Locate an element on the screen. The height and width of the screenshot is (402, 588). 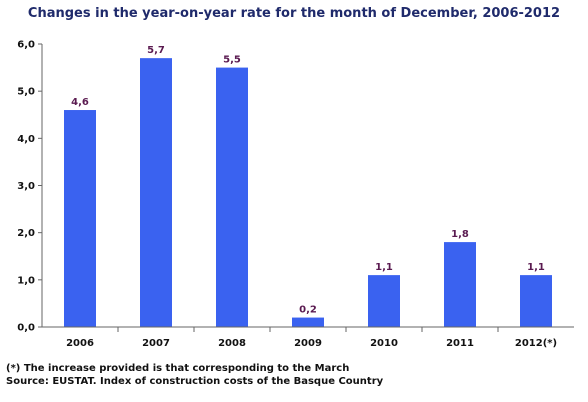
y-axis: 0,0 1,0 2,0 3,0 4,0 5,0 6,0 is located at coordinates (29, 187).